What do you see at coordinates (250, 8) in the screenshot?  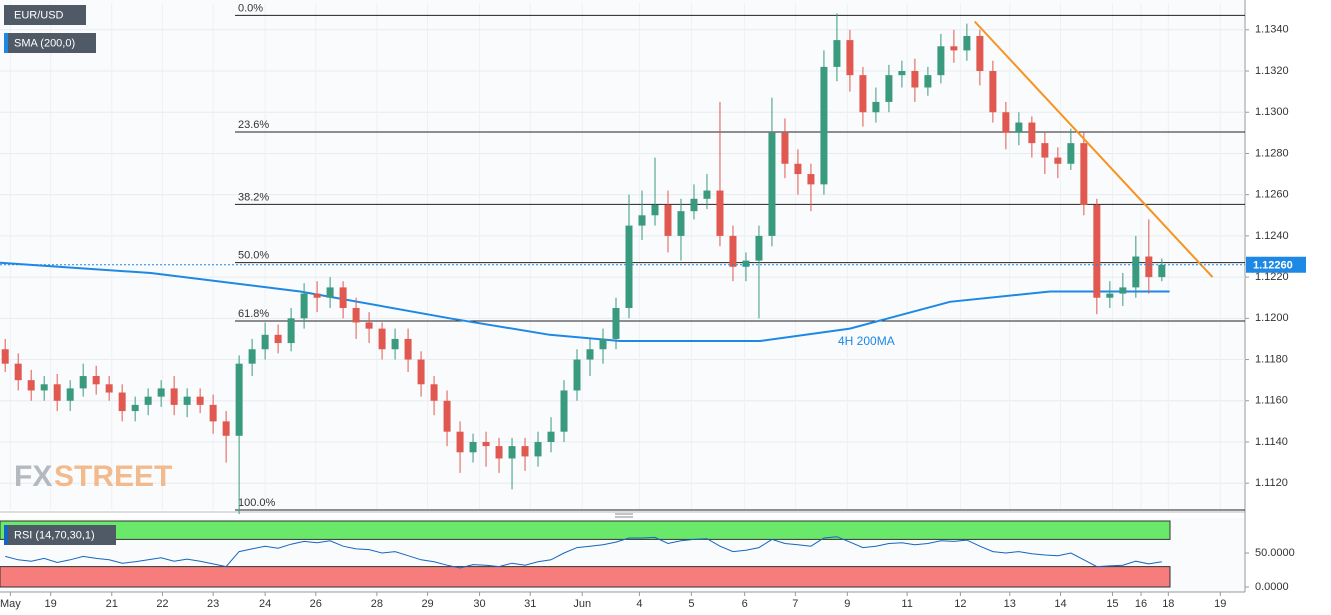 I see `fib-label: 0.0%` at bounding box center [250, 8].